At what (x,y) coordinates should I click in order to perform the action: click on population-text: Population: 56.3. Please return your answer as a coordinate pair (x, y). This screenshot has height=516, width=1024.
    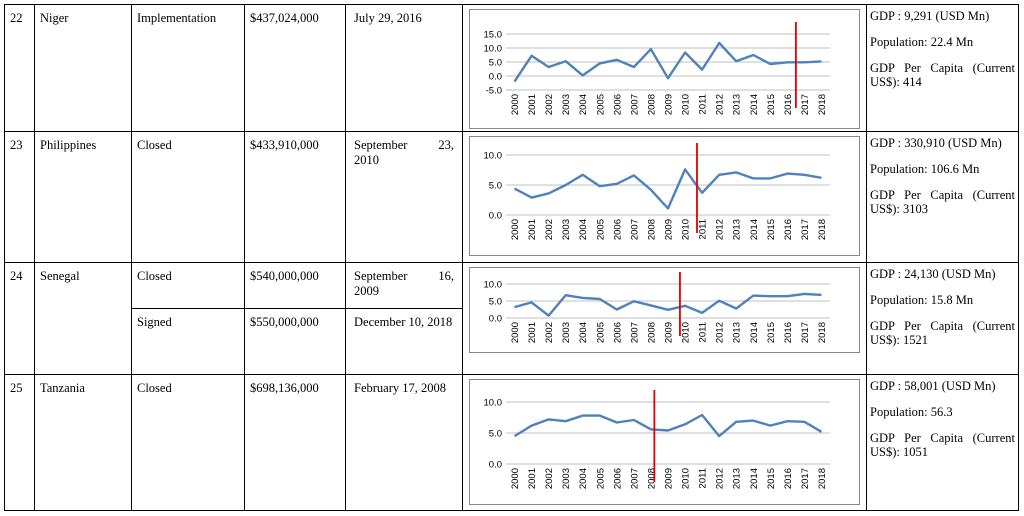
    Looking at the image, I should click on (911, 412).